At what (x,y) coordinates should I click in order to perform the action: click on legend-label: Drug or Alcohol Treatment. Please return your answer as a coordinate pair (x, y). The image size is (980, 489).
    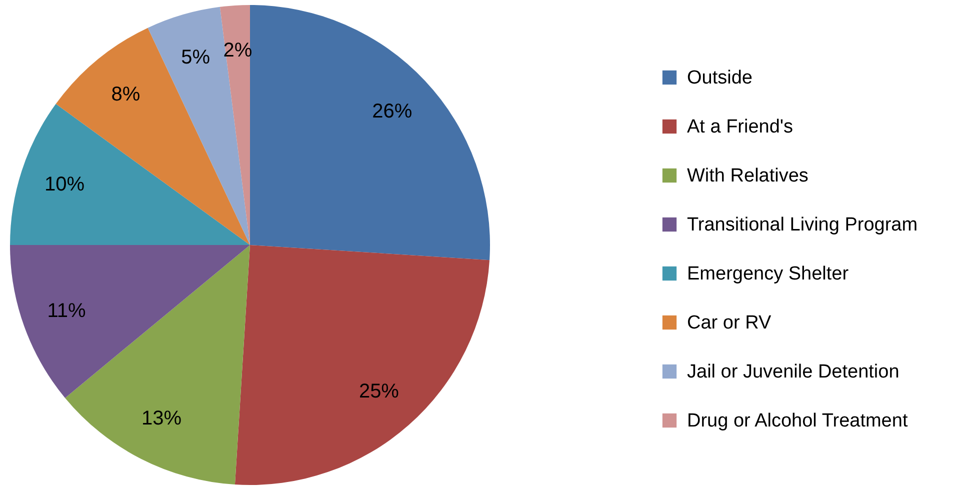
    Looking at the image, I should click on (797, 421).